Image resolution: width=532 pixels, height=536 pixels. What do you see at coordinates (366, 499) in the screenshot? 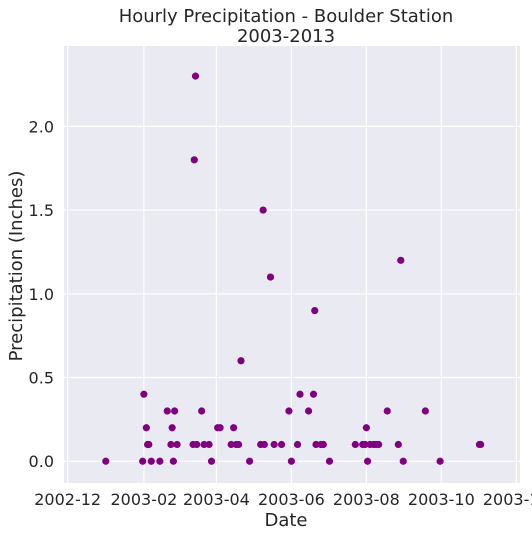
I see `x-tick-label: 2003-08` at bounding box center [366, 499].